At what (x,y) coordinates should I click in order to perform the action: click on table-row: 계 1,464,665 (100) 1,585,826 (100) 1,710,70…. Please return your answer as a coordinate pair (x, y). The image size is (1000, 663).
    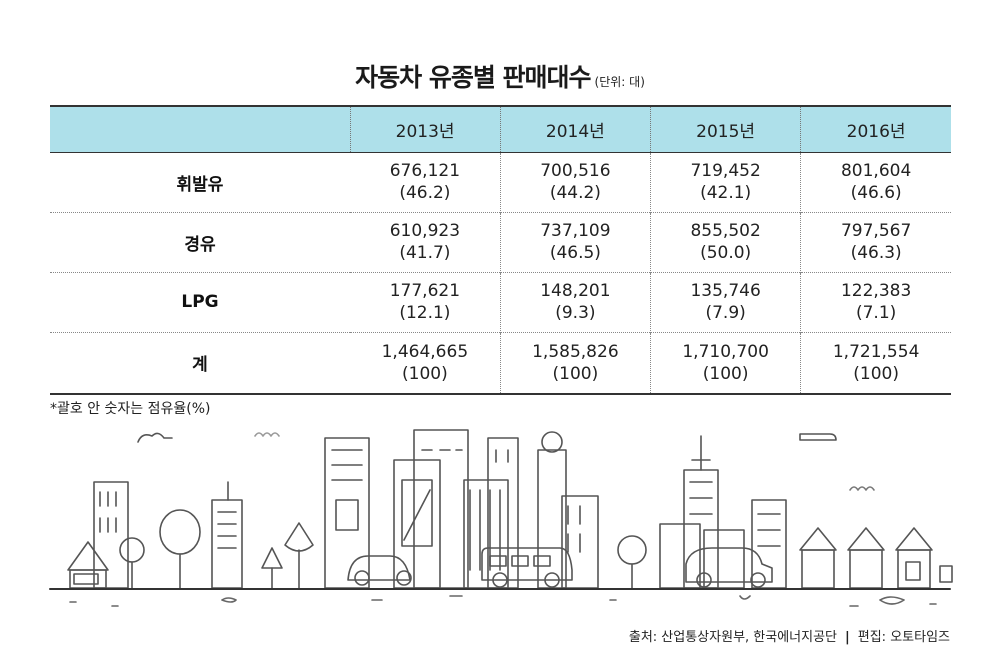
    Looking at the image, I should click on (500, 363).